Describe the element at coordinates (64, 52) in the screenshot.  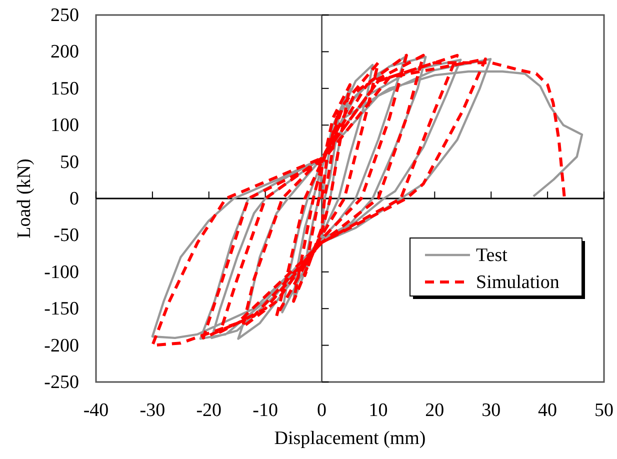
I see `y-tick-label: 200` at that location.